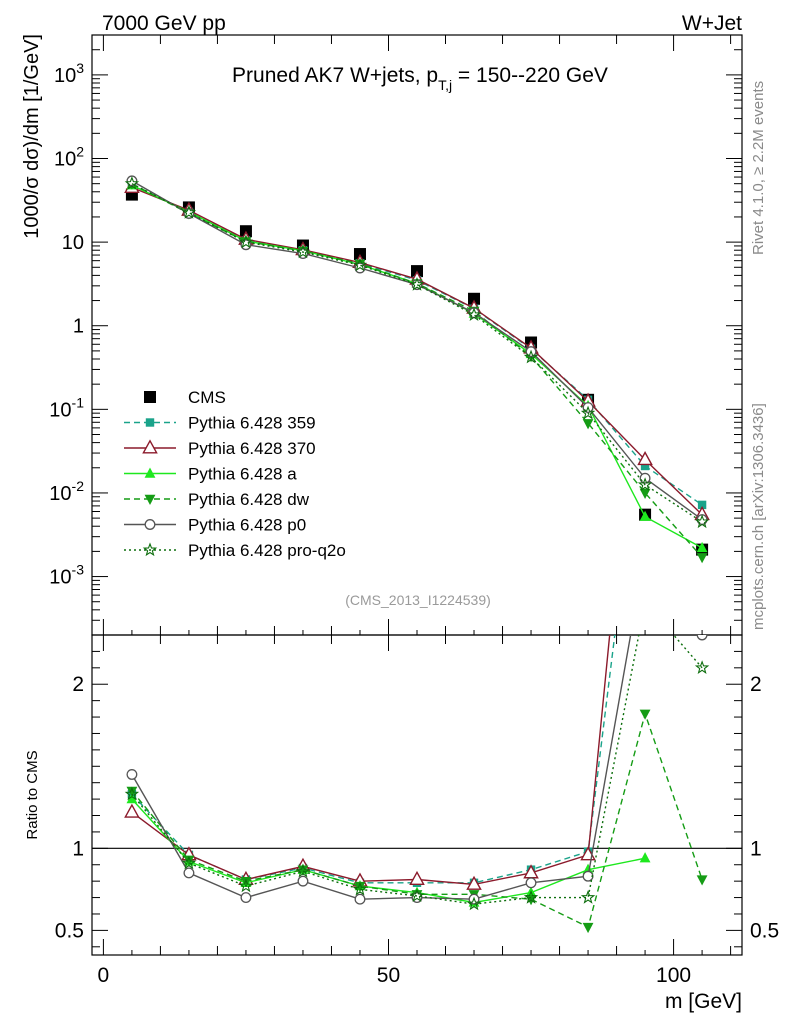 Image resolution: width=786 pixels, height=1029 pixels. I want to click on plot-title-subscript: T,j, so click(445, 85).